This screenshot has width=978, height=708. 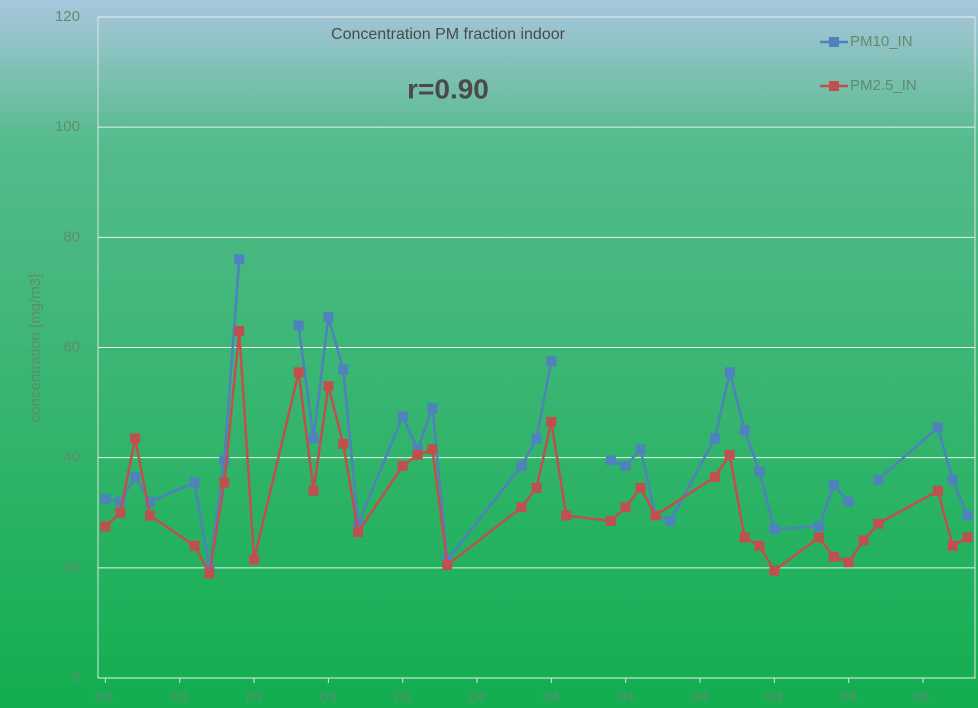 What do you see at coordinates (448, 34) in the screenshot?
I see `chart-title: Concentration PM fraction indoor` at bounding box center [448, 34].